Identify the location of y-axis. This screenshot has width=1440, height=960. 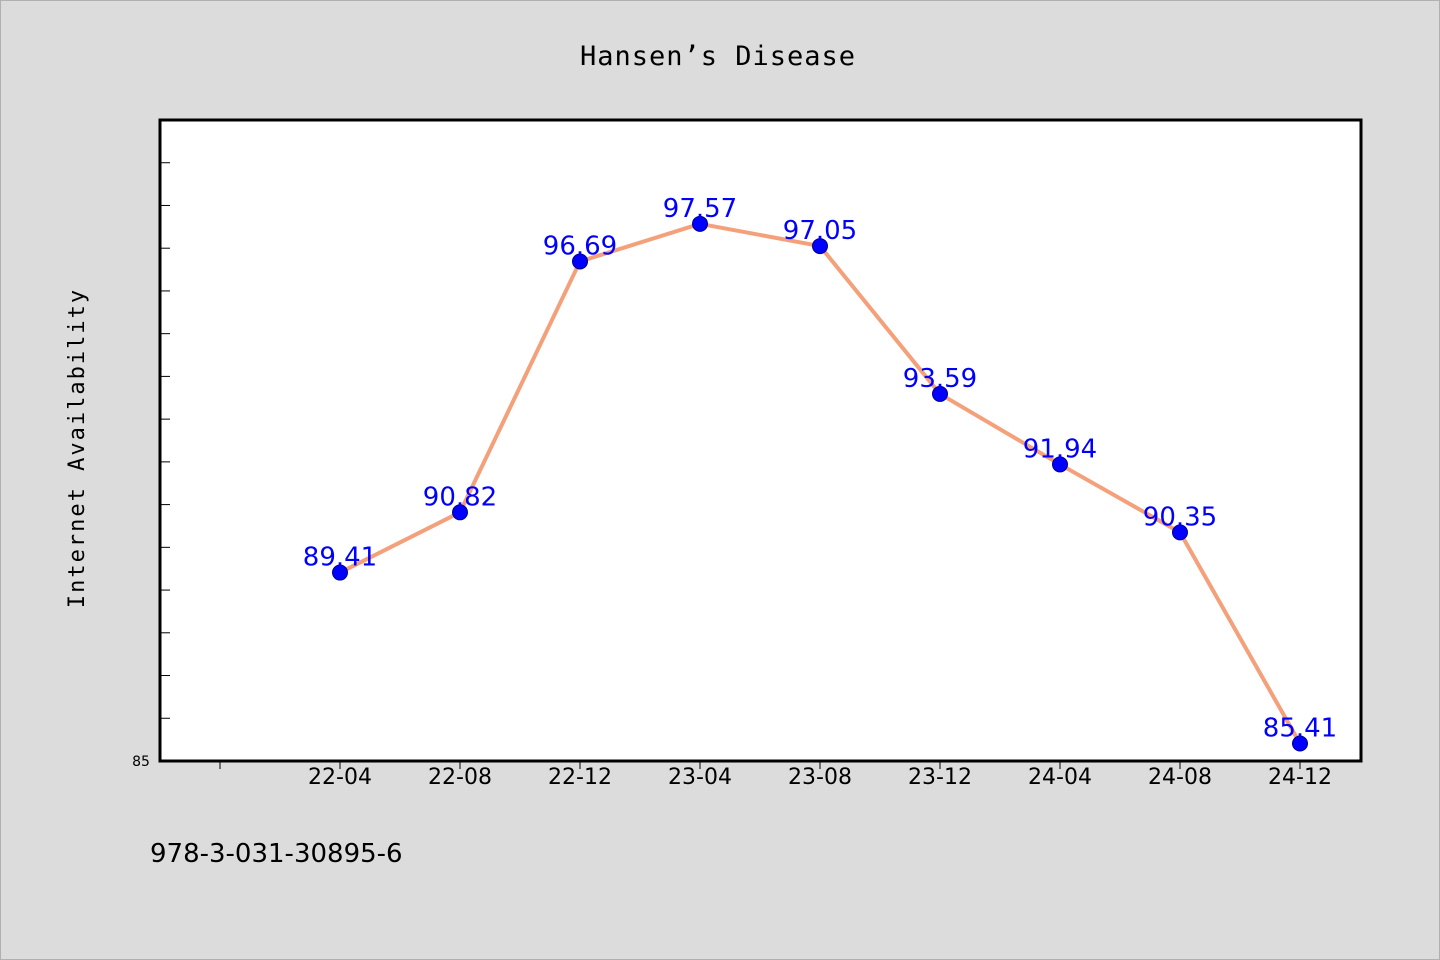
(165, 440).